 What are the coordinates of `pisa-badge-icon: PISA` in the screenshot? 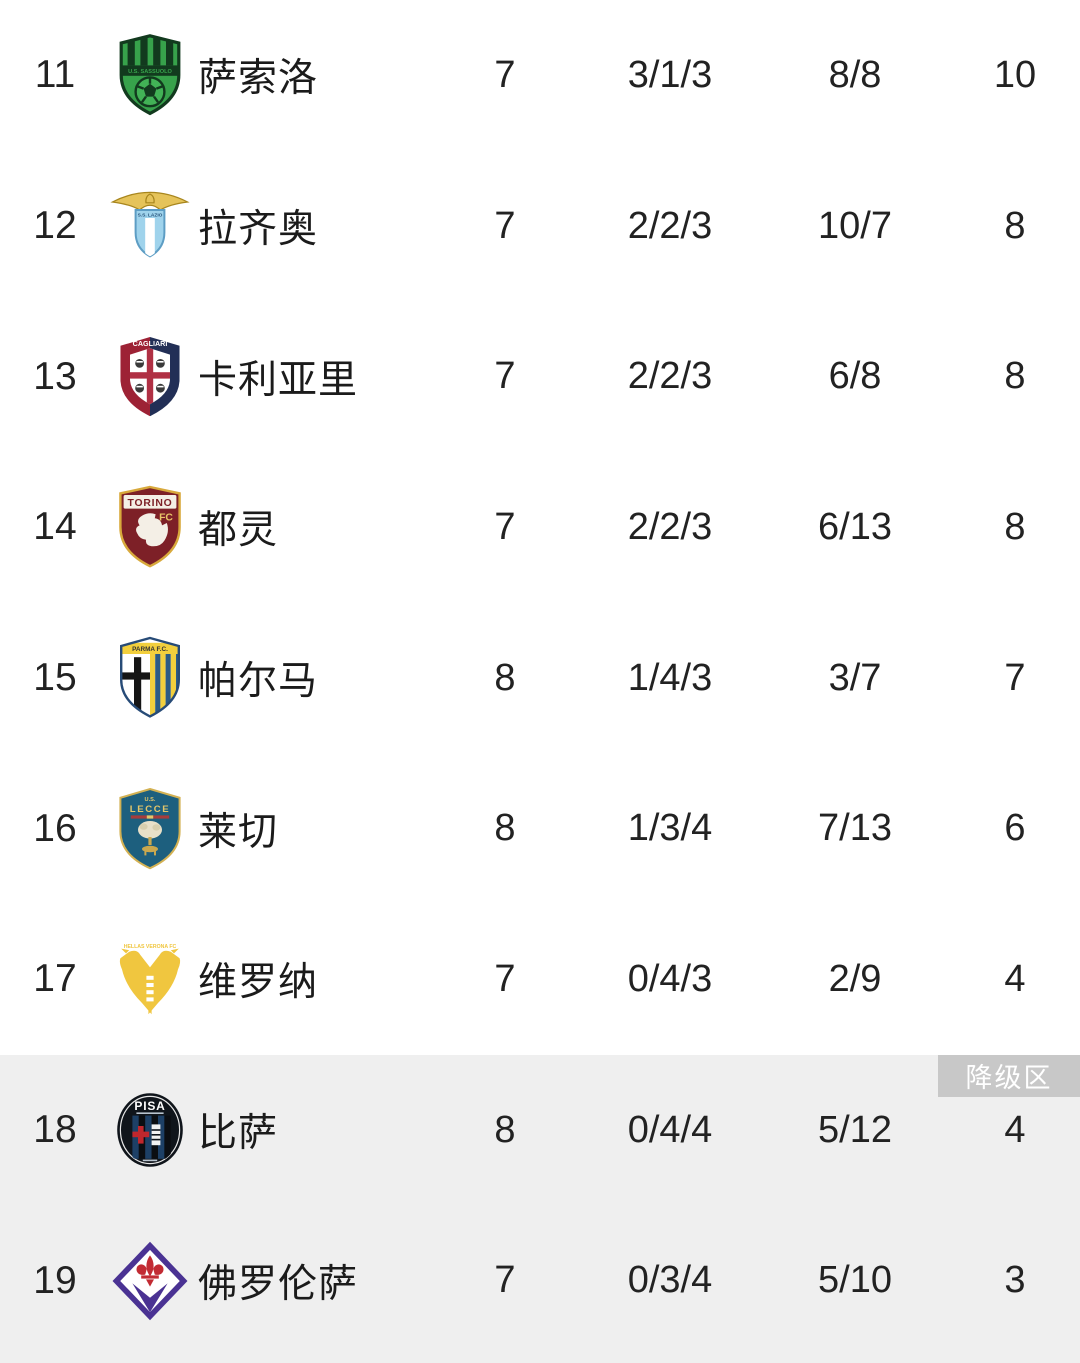 It's located at (150, 1130).